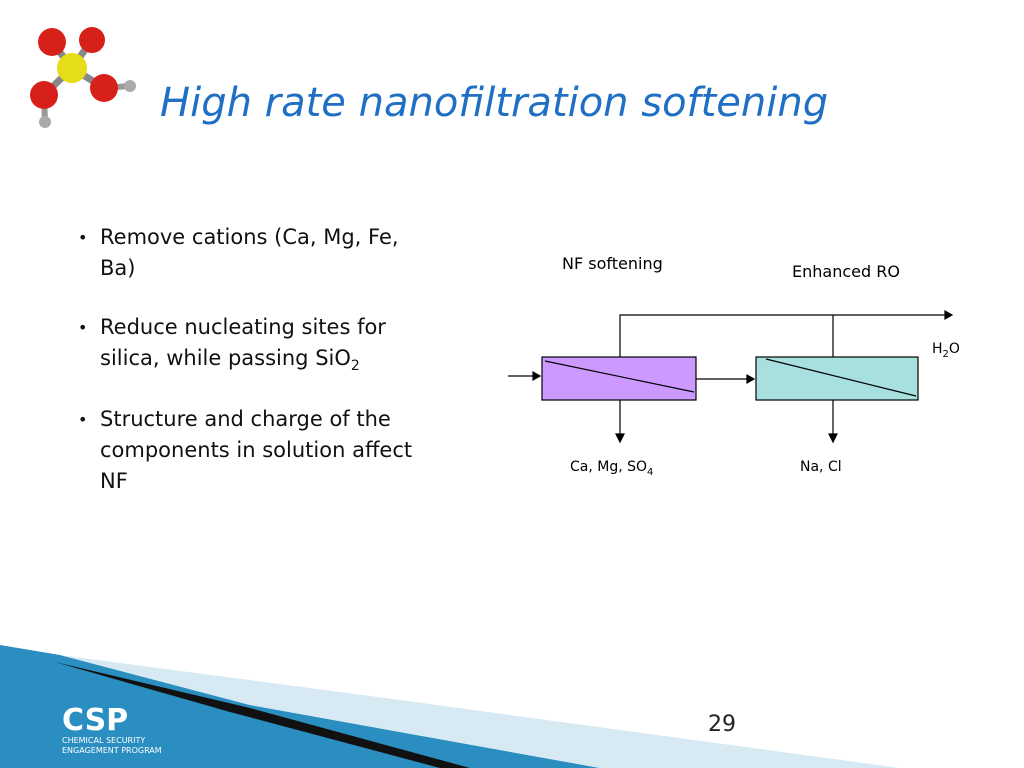 Image resolution: width=1024 pixels, height=768 pixels. I want to click on subscript: 2, so click(355, 366).